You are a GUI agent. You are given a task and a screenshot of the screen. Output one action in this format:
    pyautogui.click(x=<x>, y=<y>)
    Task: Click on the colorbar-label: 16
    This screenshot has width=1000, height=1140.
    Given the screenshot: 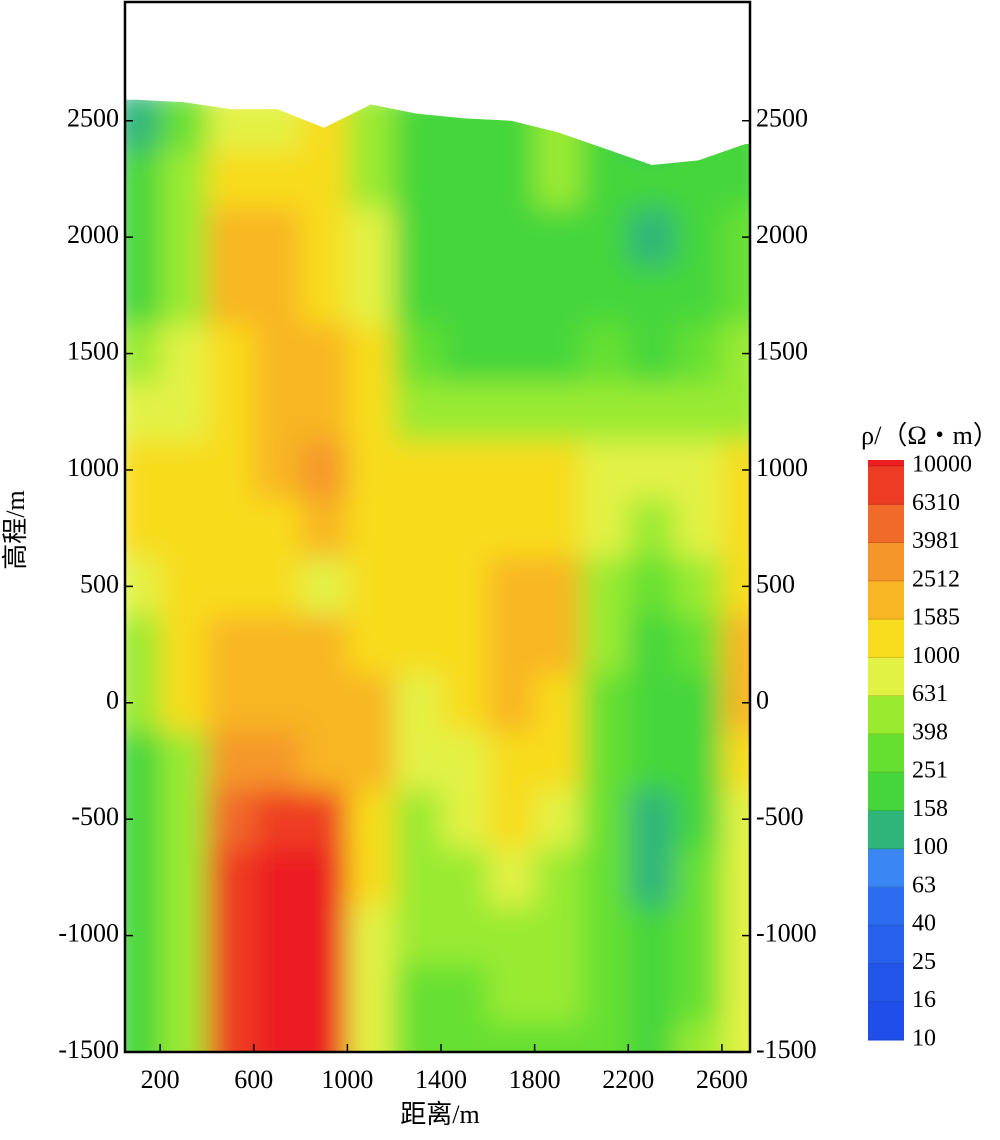 What is the action you would take?
    pyautogui.click(x=924, y=1000)
    